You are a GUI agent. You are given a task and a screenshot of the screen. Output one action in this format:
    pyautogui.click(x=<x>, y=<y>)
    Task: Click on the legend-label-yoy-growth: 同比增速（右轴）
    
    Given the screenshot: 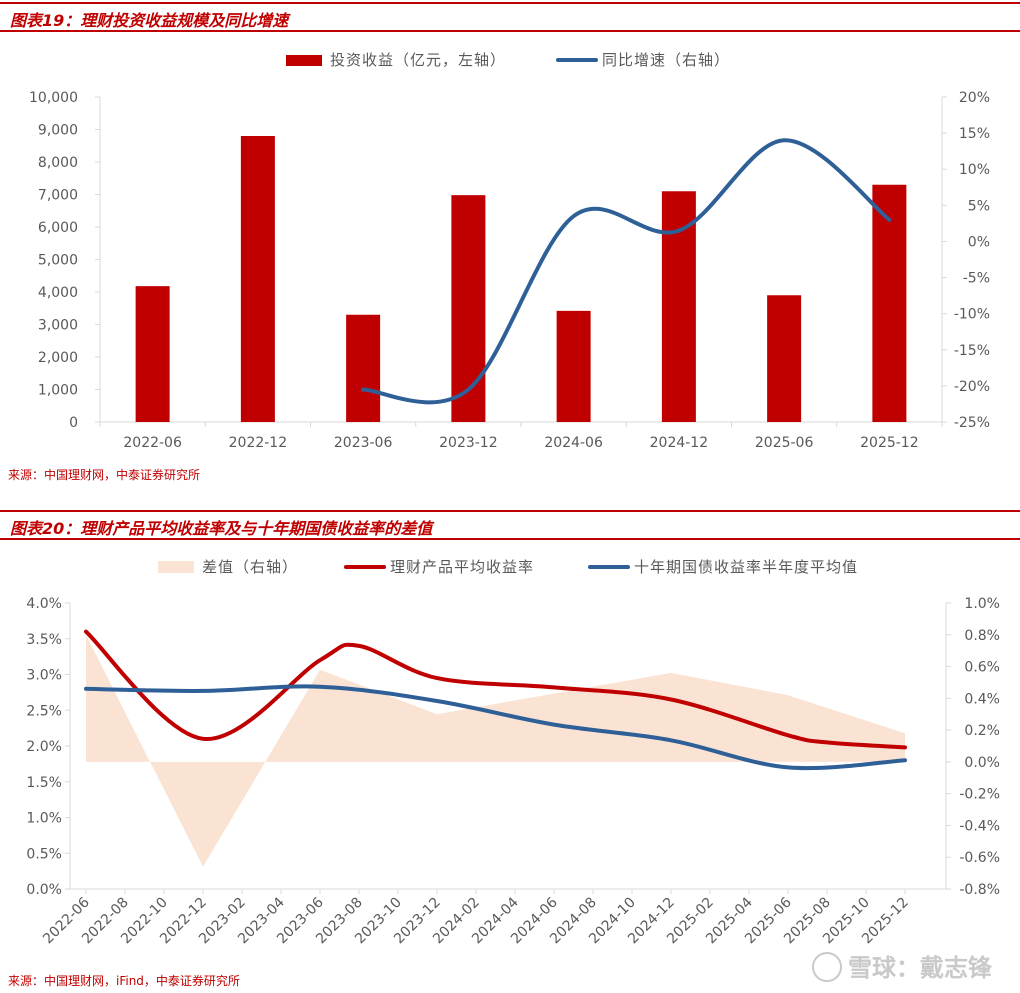 What is the action you would take?
    pyautogui.click(x=666, y=60)
    